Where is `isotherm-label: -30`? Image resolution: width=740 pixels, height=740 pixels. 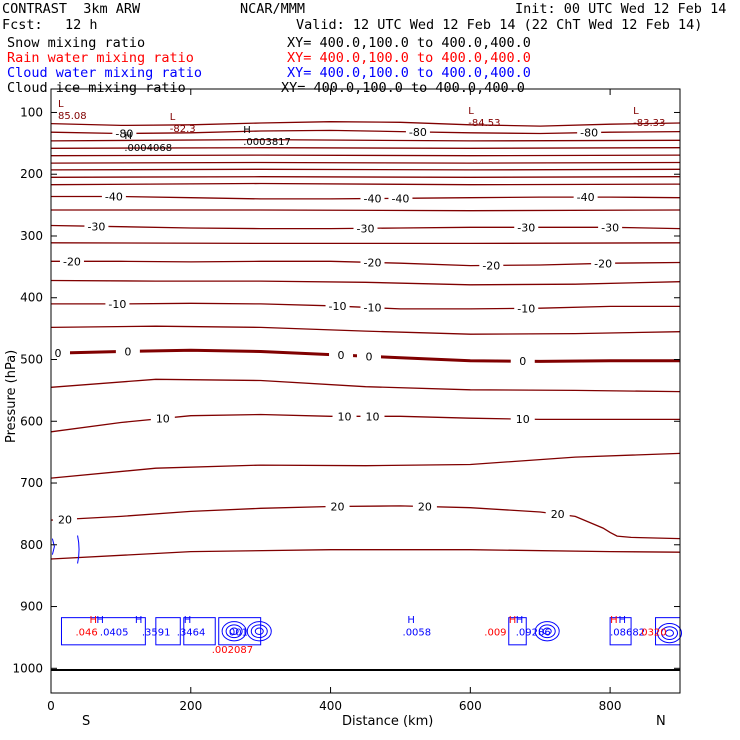 isotherm-label: -30 is located at coordinates (366, 228).